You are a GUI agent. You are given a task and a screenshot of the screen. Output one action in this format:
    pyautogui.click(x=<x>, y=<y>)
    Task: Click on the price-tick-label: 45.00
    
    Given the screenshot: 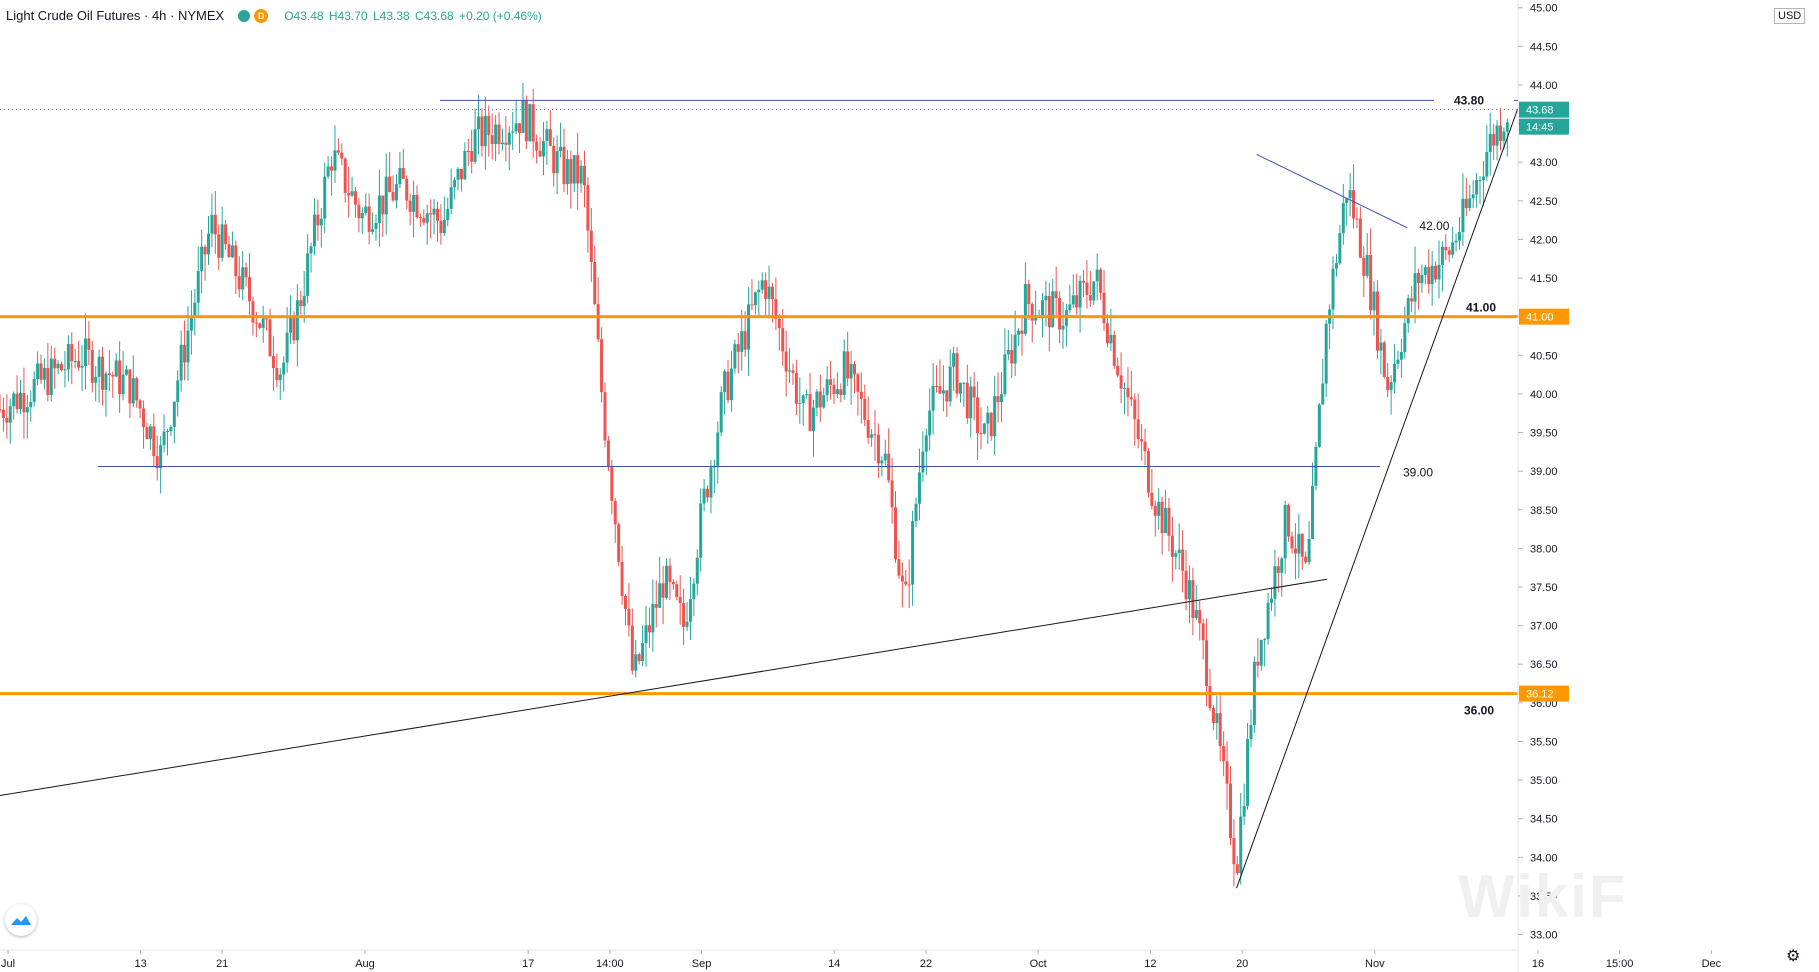 What is the action you would take?
    pyautogui.click(x=1544, y=9)
    